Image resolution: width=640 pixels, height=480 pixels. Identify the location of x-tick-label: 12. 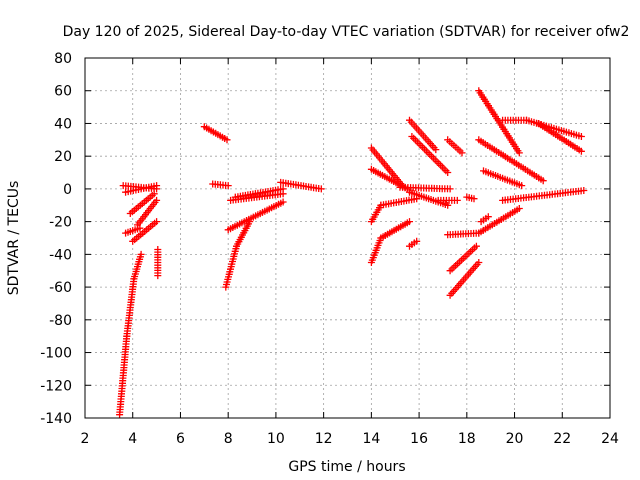
(324, 439).